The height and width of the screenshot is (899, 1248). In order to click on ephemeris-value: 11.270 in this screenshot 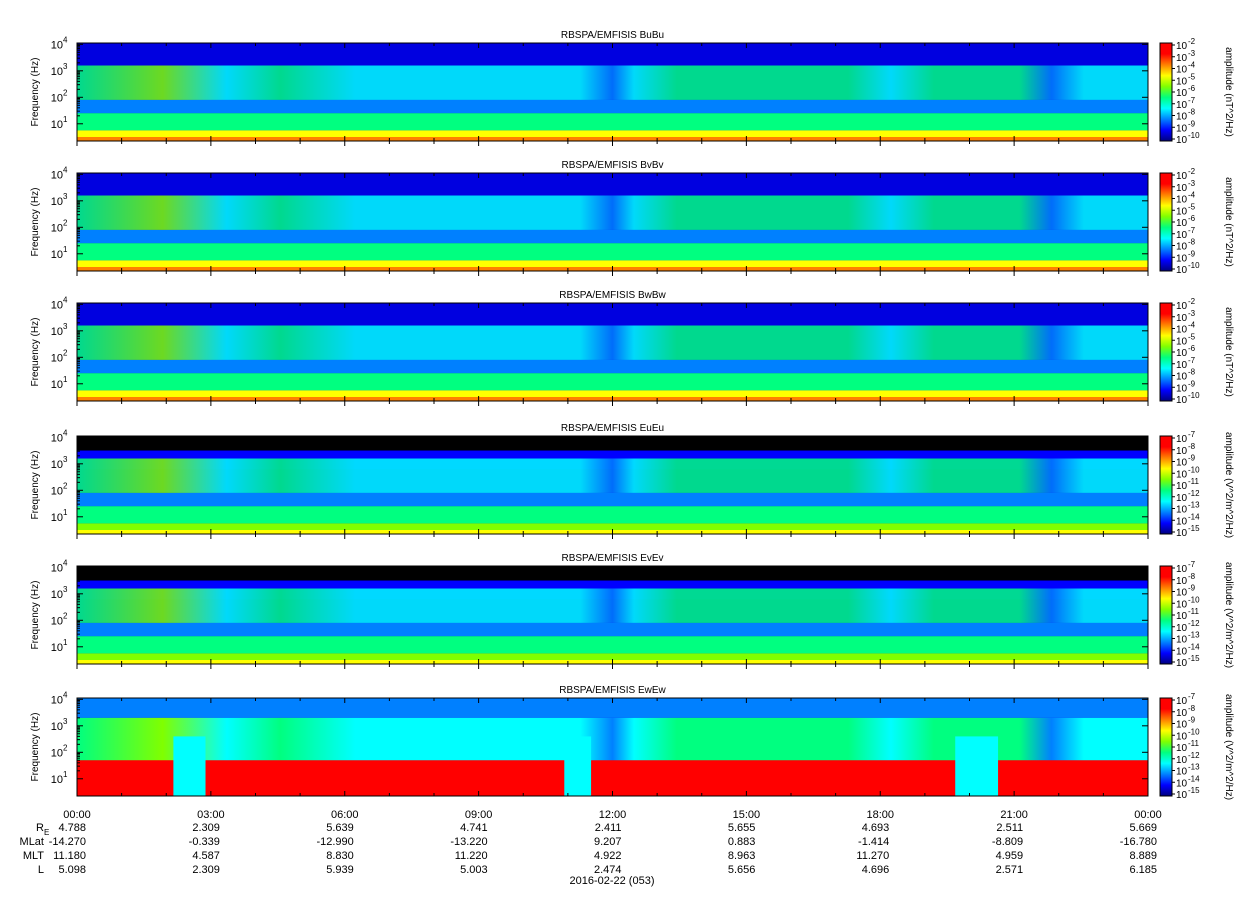, I will do `click(872, 856)`.